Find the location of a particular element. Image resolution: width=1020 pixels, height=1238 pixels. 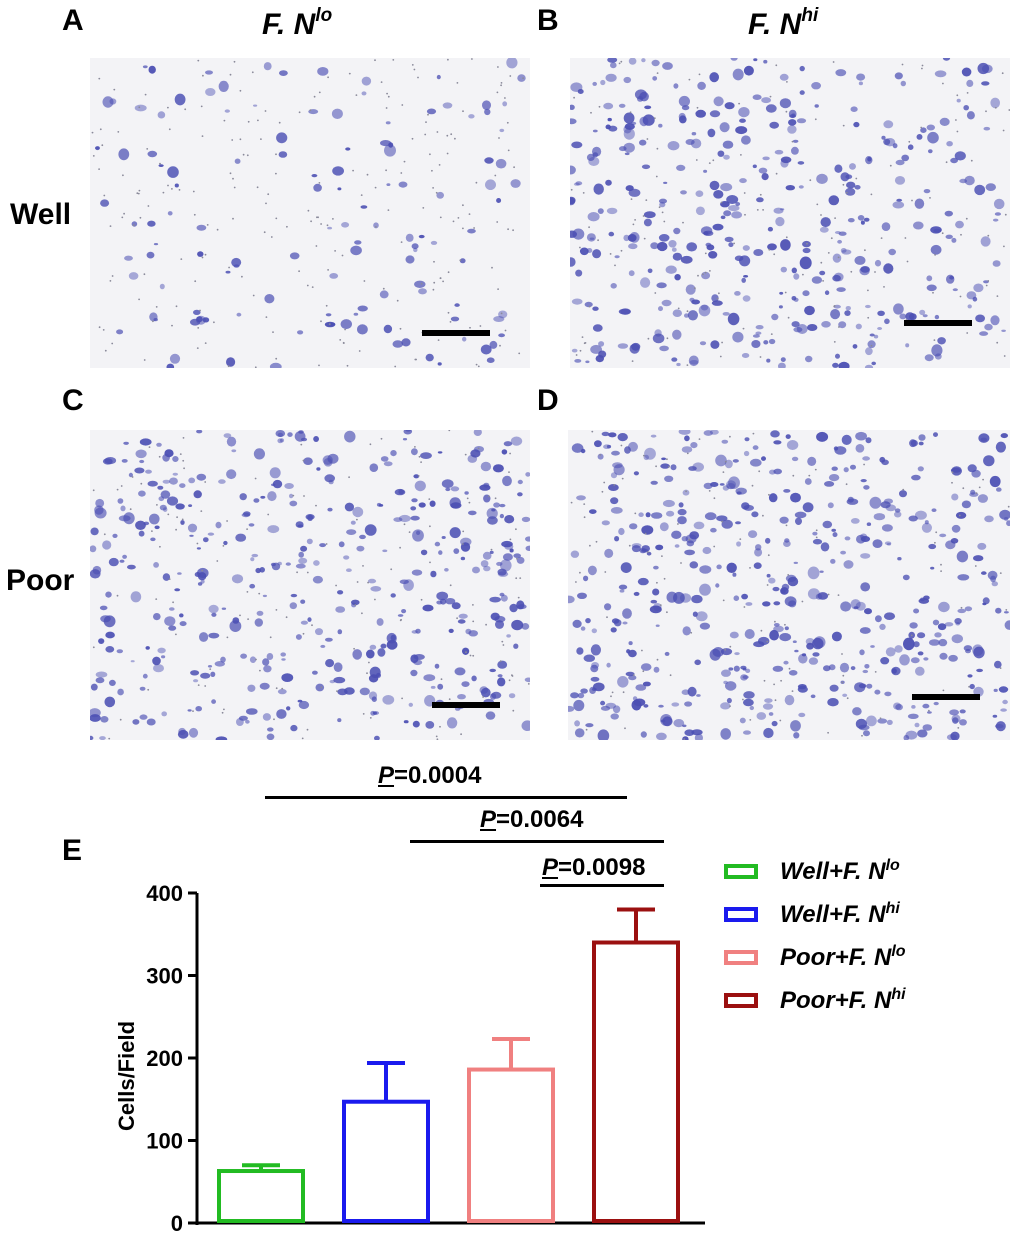

legend-swatch is located at coordinates (741, 871).